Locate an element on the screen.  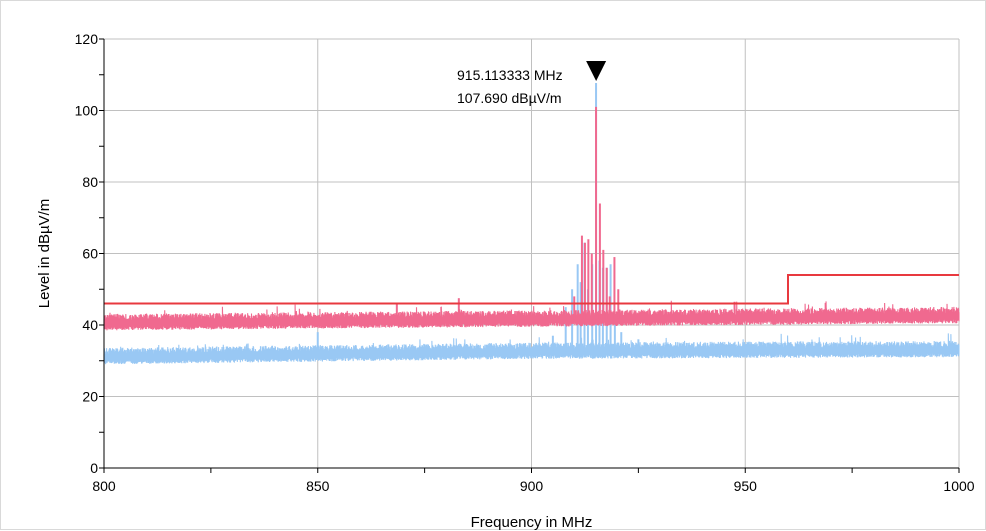
y-tick-label: 80 is located at coordinates (90, 182).